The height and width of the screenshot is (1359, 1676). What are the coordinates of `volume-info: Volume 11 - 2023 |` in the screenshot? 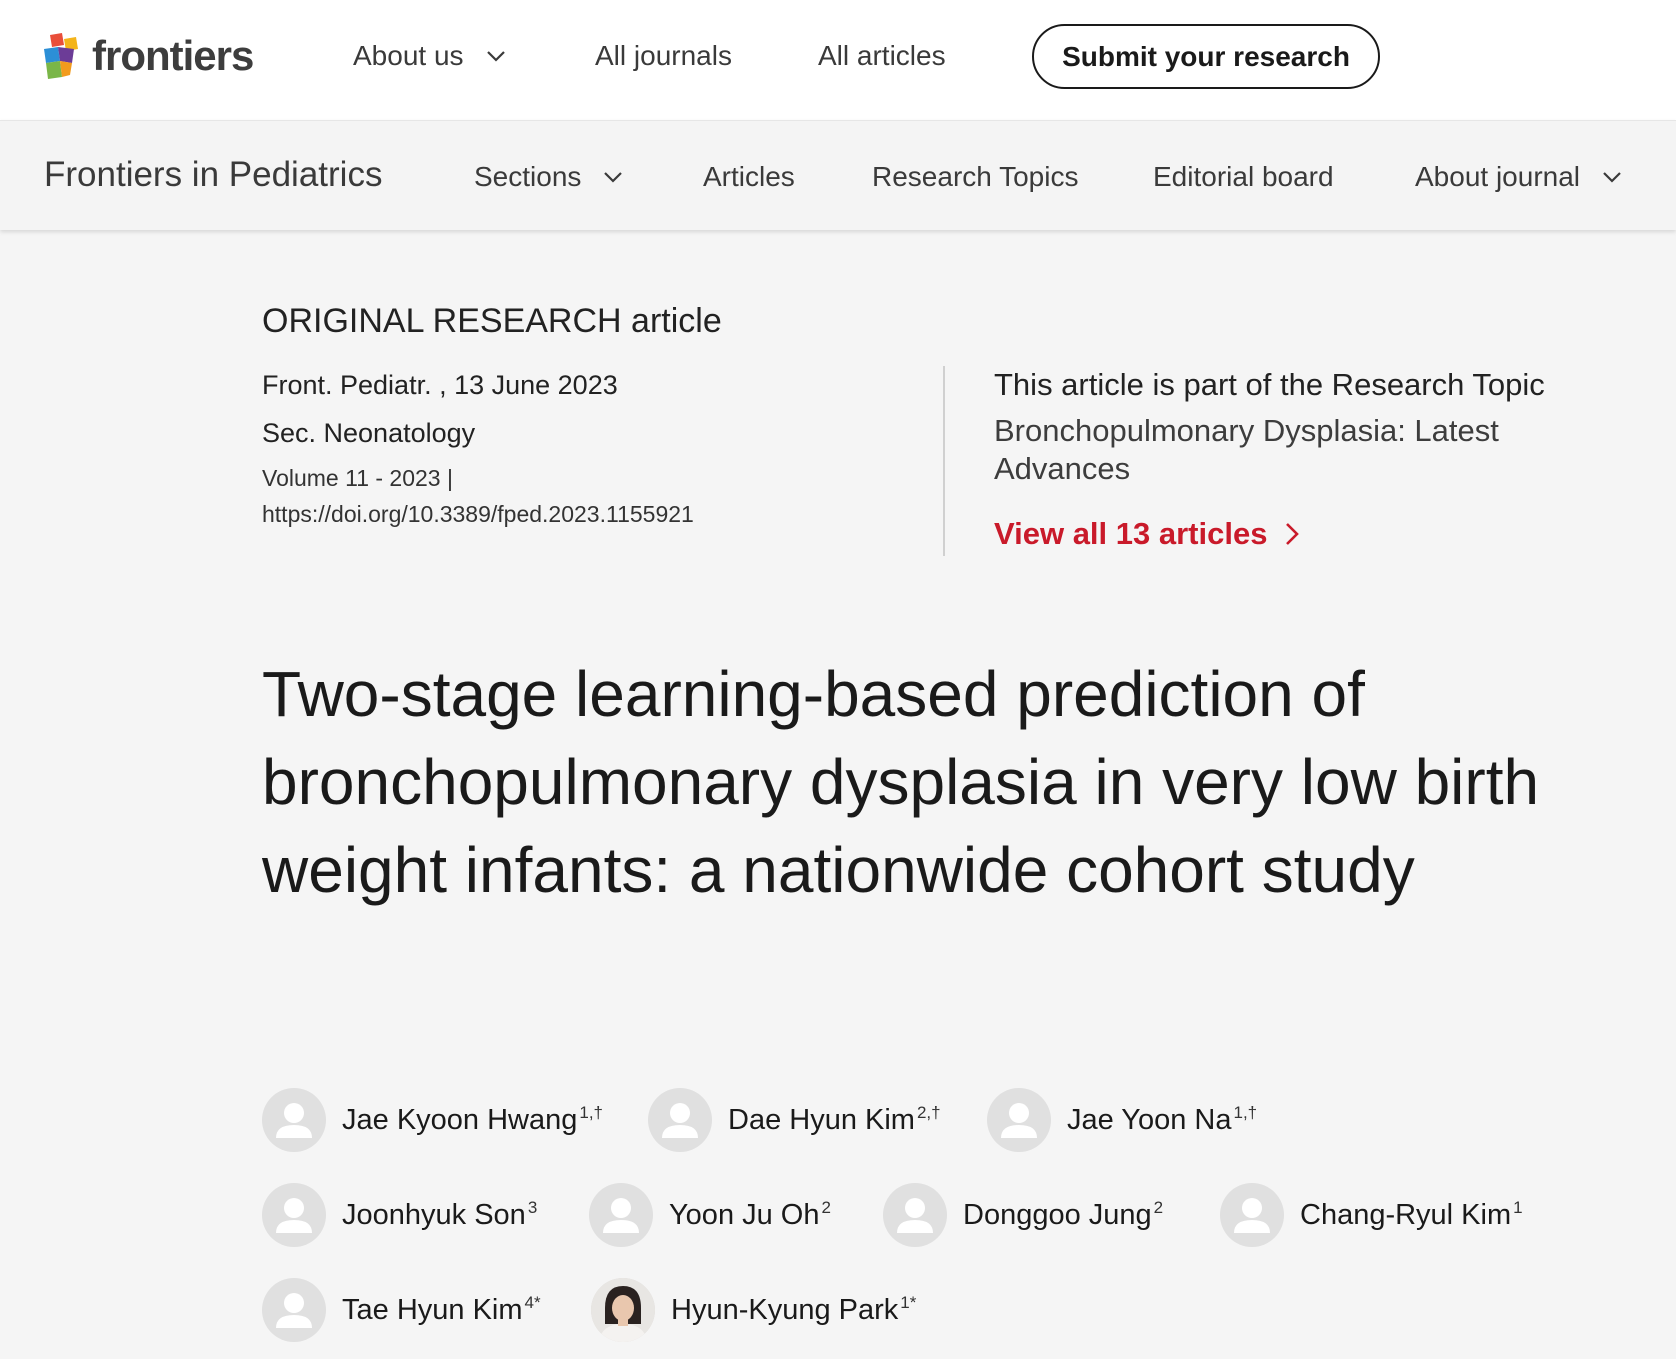 It's located at (357, 478).